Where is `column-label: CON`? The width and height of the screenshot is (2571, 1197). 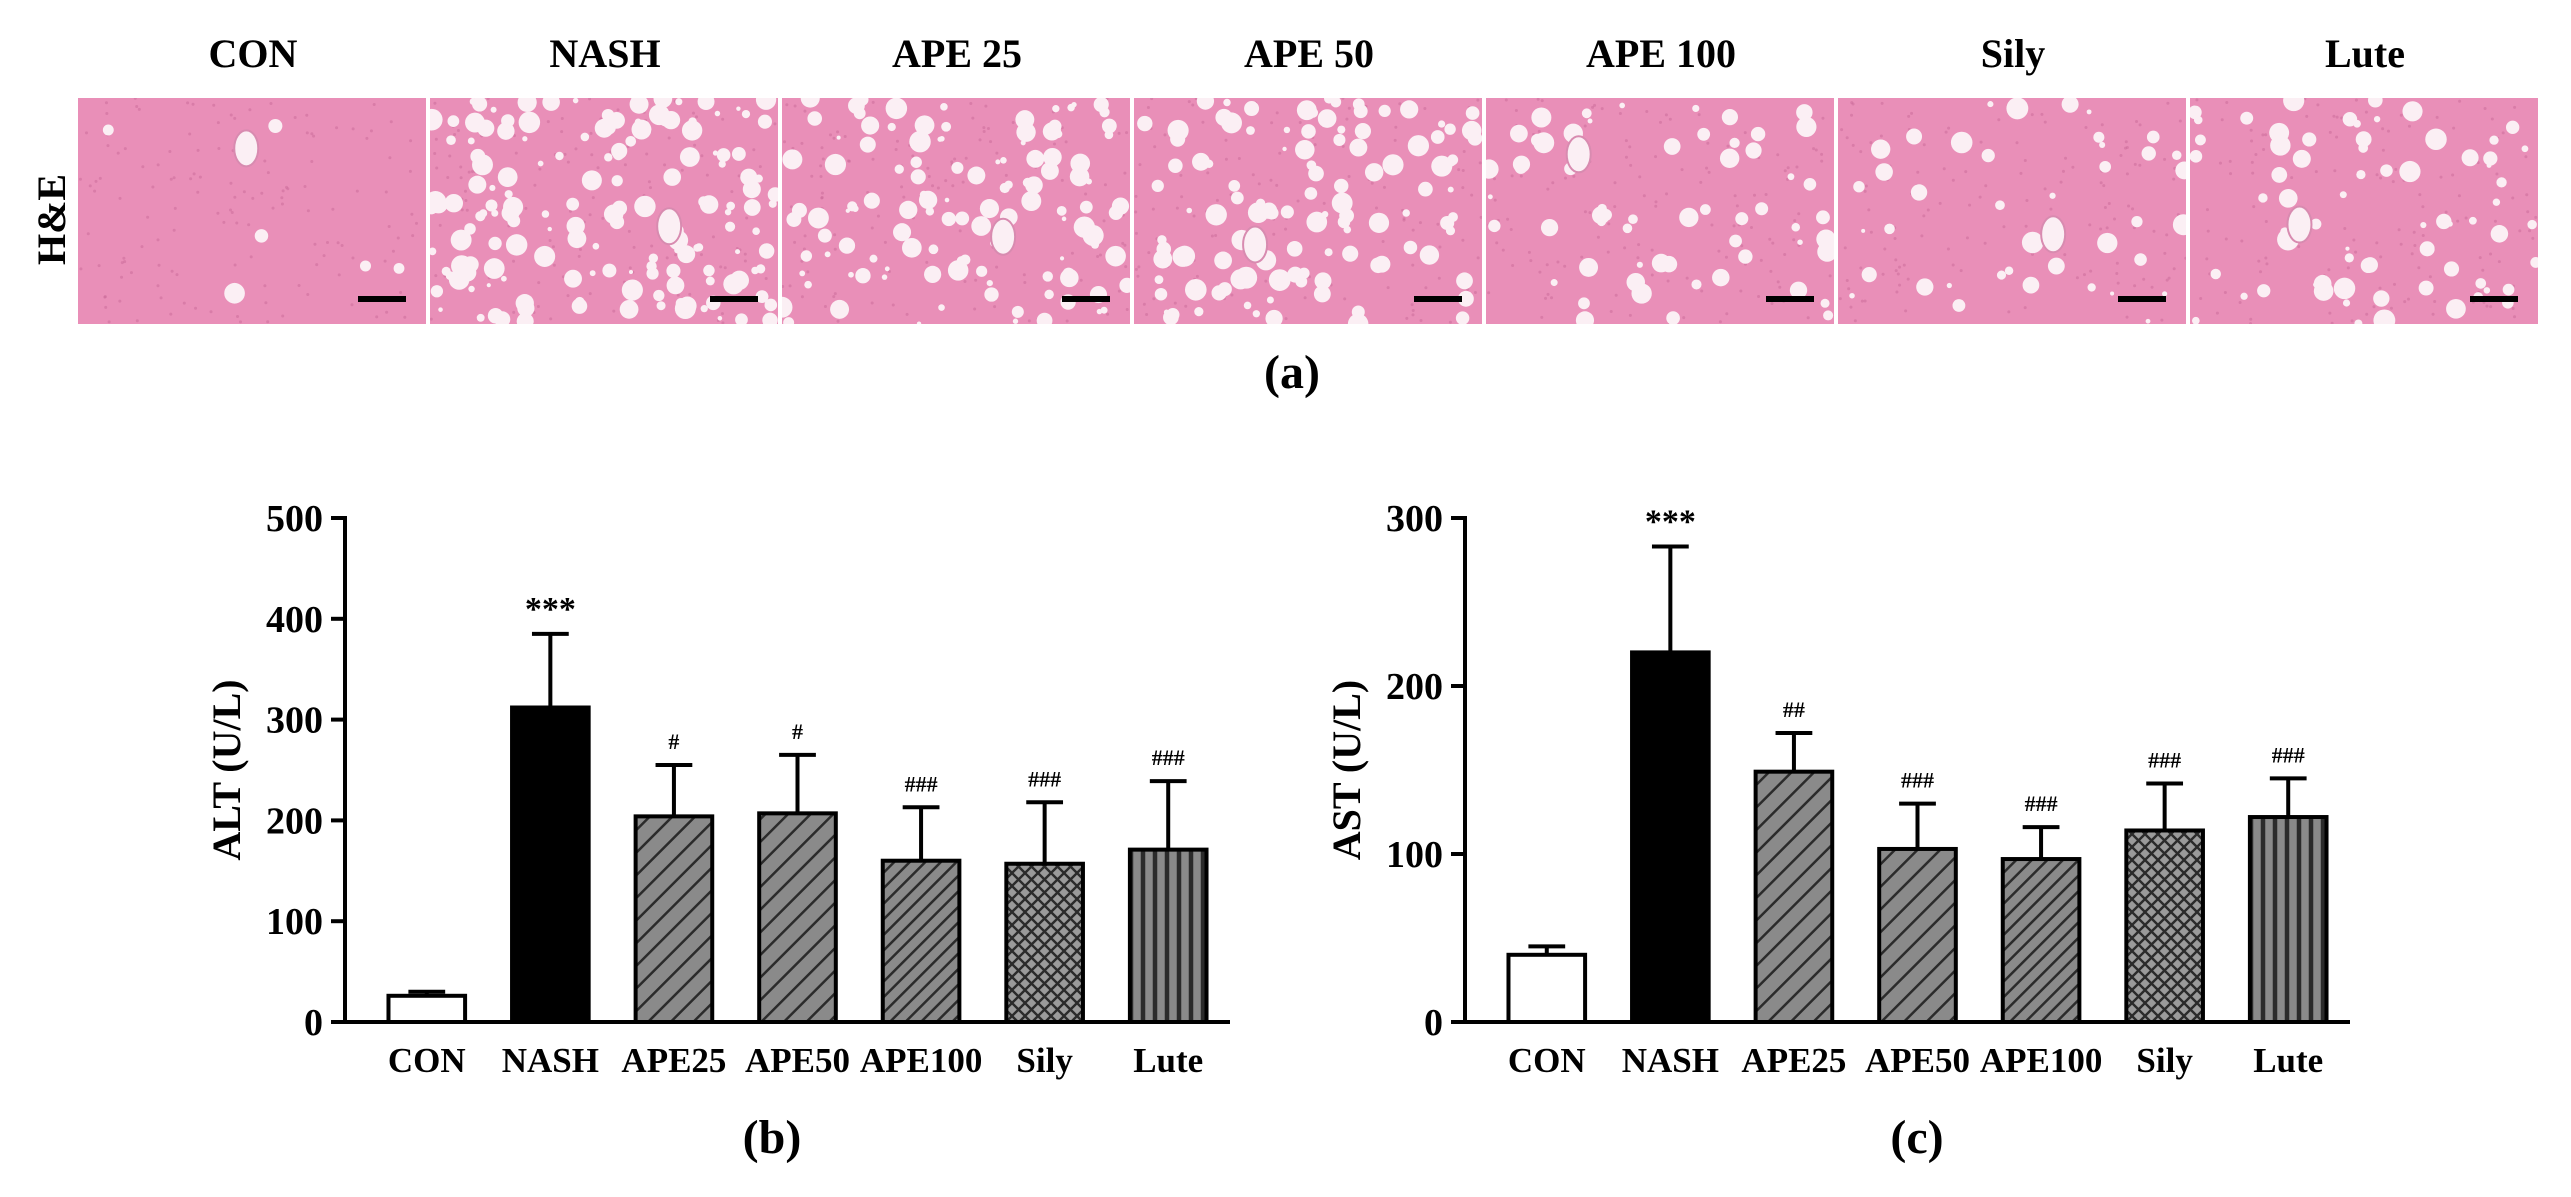 column-label: CON is located at coordinates (253, 53).